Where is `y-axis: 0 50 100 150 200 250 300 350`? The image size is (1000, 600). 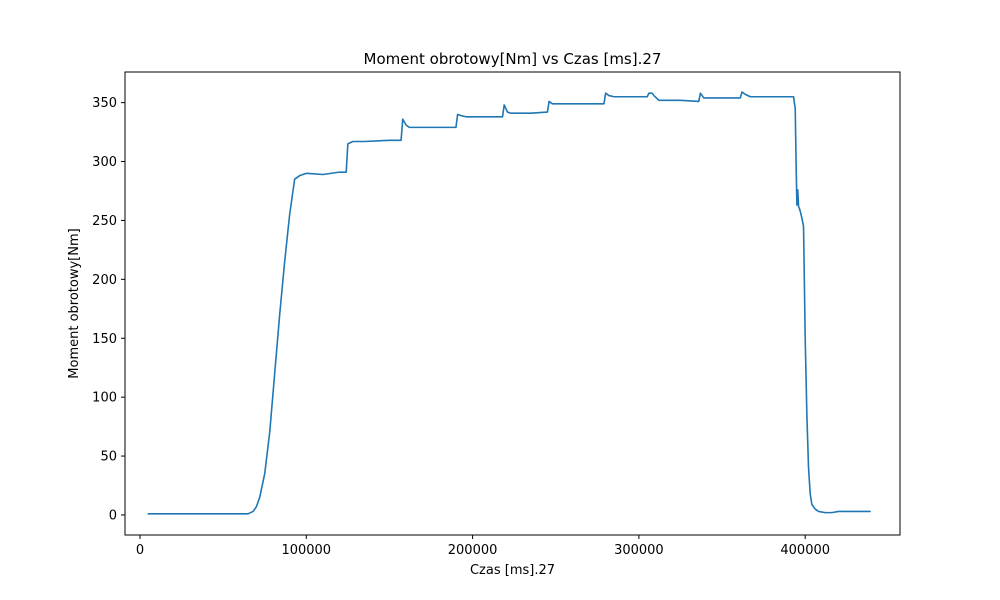 y-axis: 0 50 100 150 200 250 300 350 is located at coordinates (108, 309).